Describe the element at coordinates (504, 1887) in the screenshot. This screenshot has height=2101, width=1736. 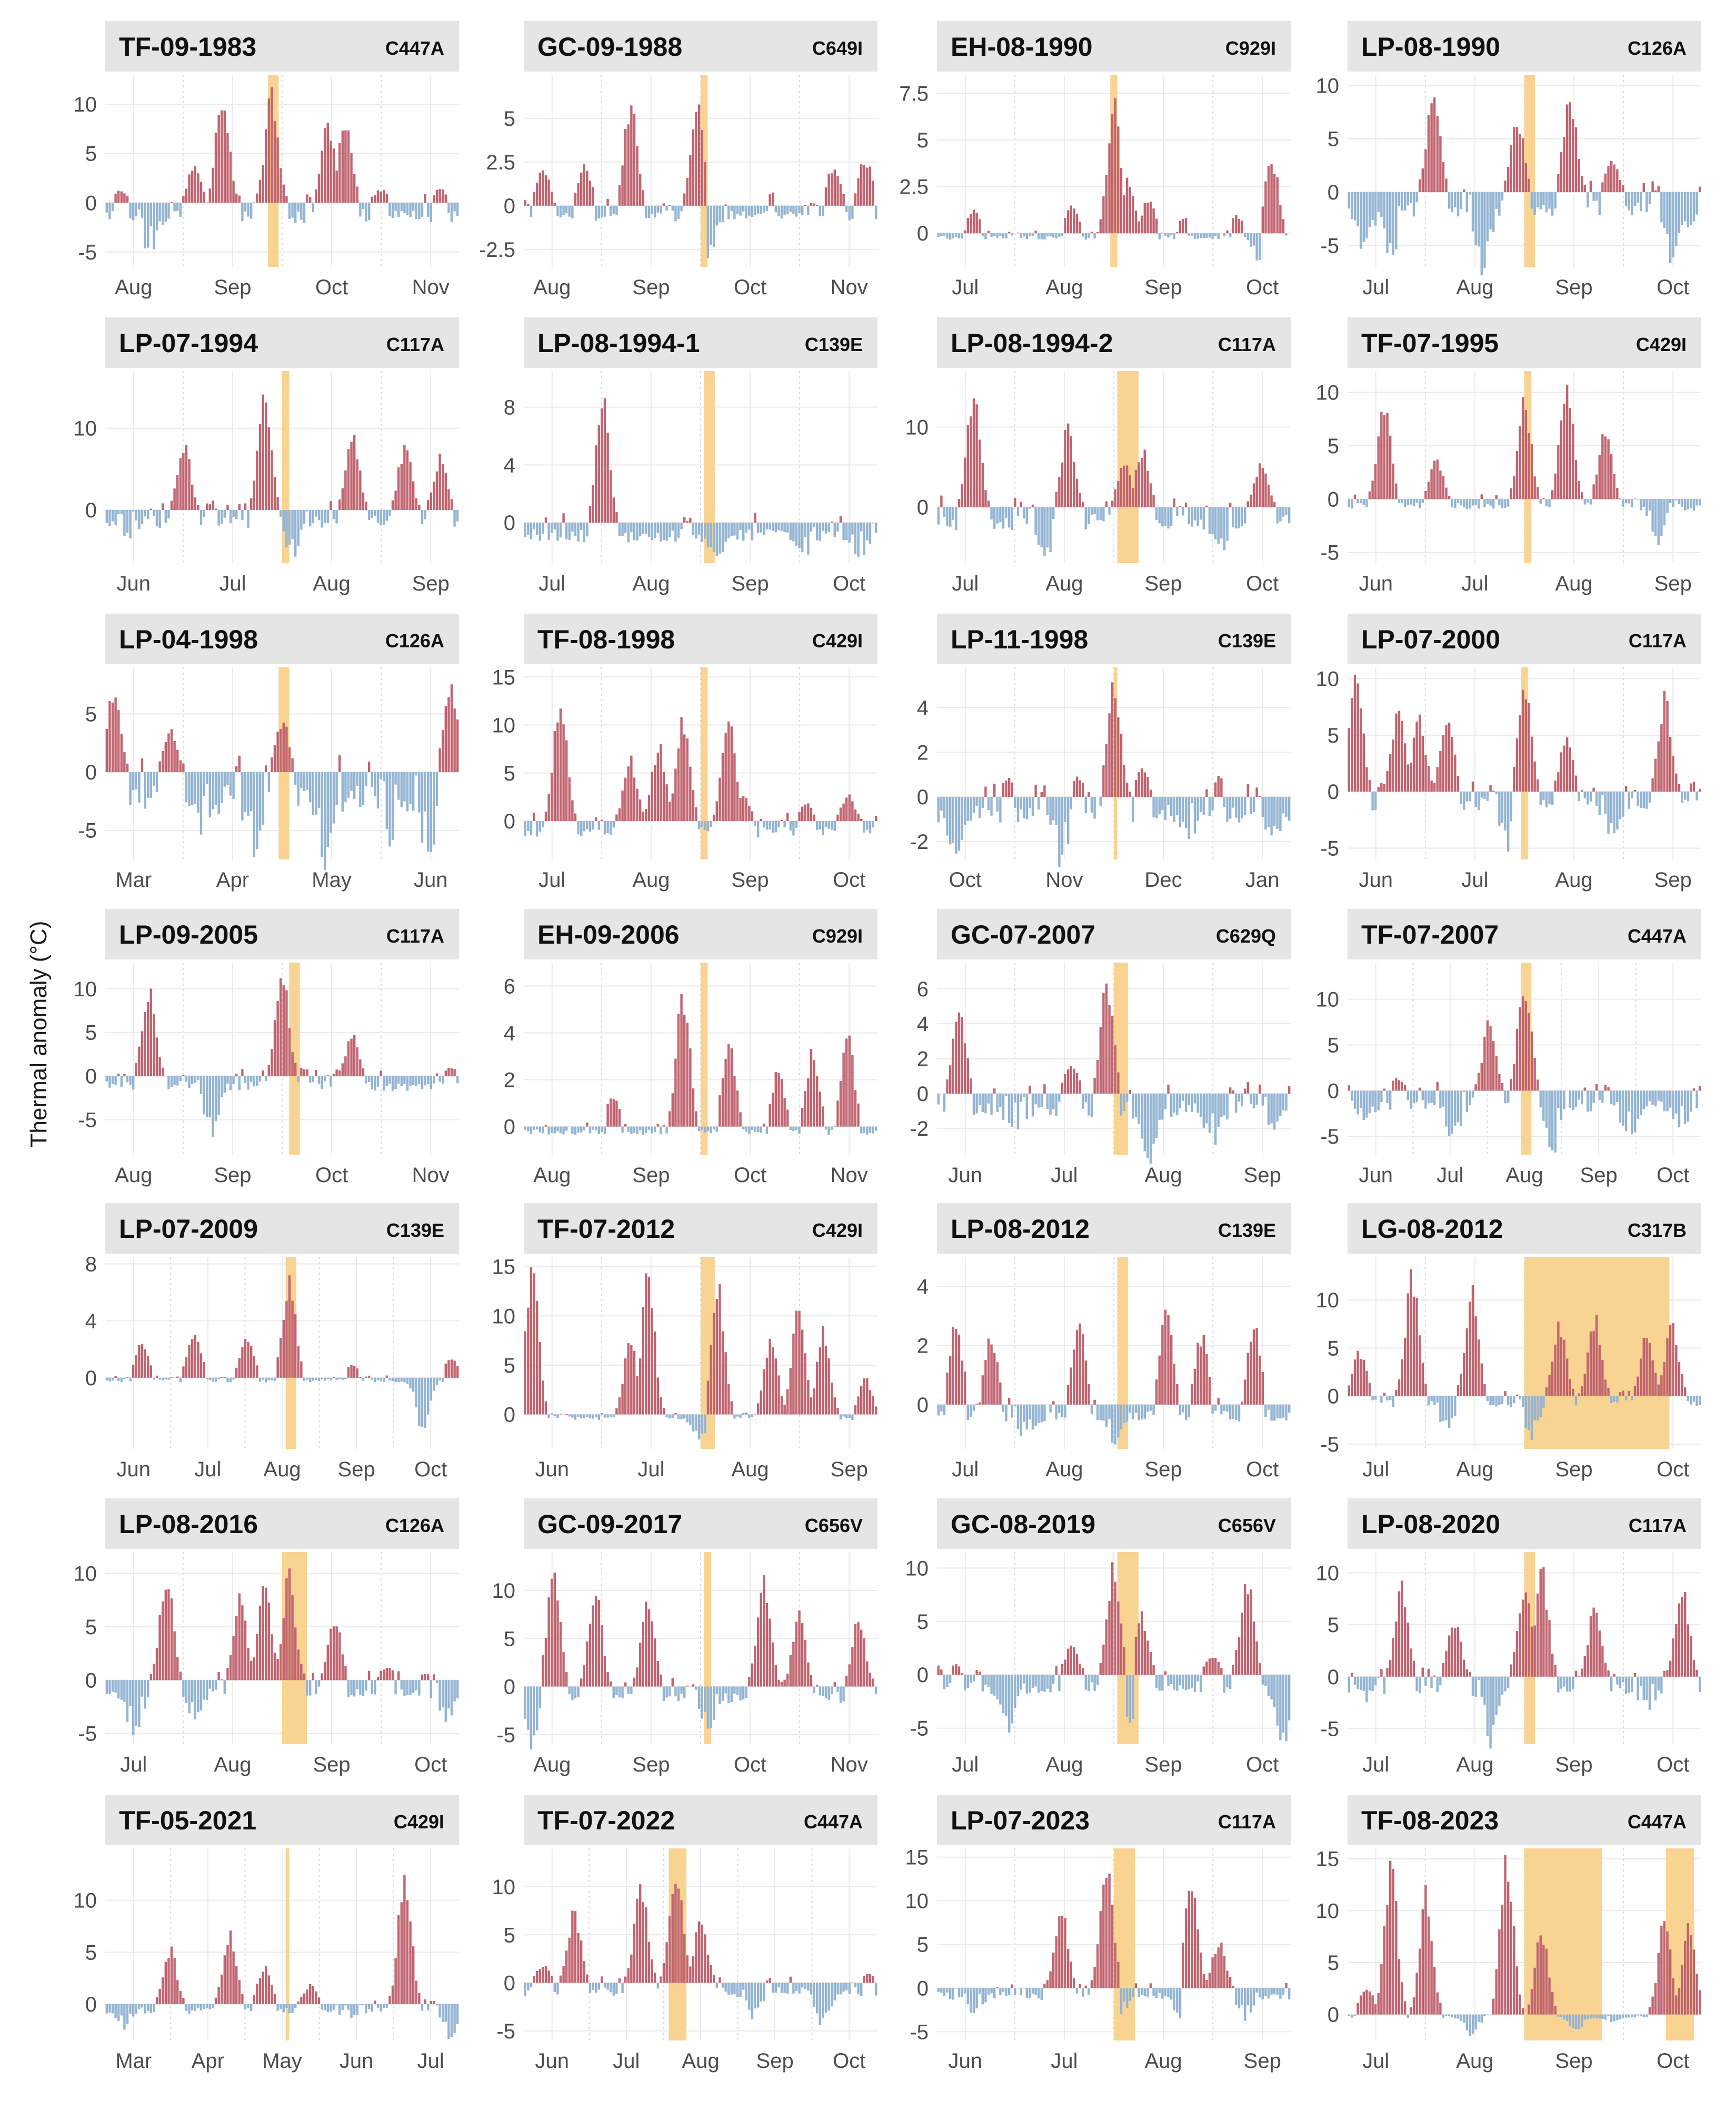
I see `y-tick-label: 10` at that location.